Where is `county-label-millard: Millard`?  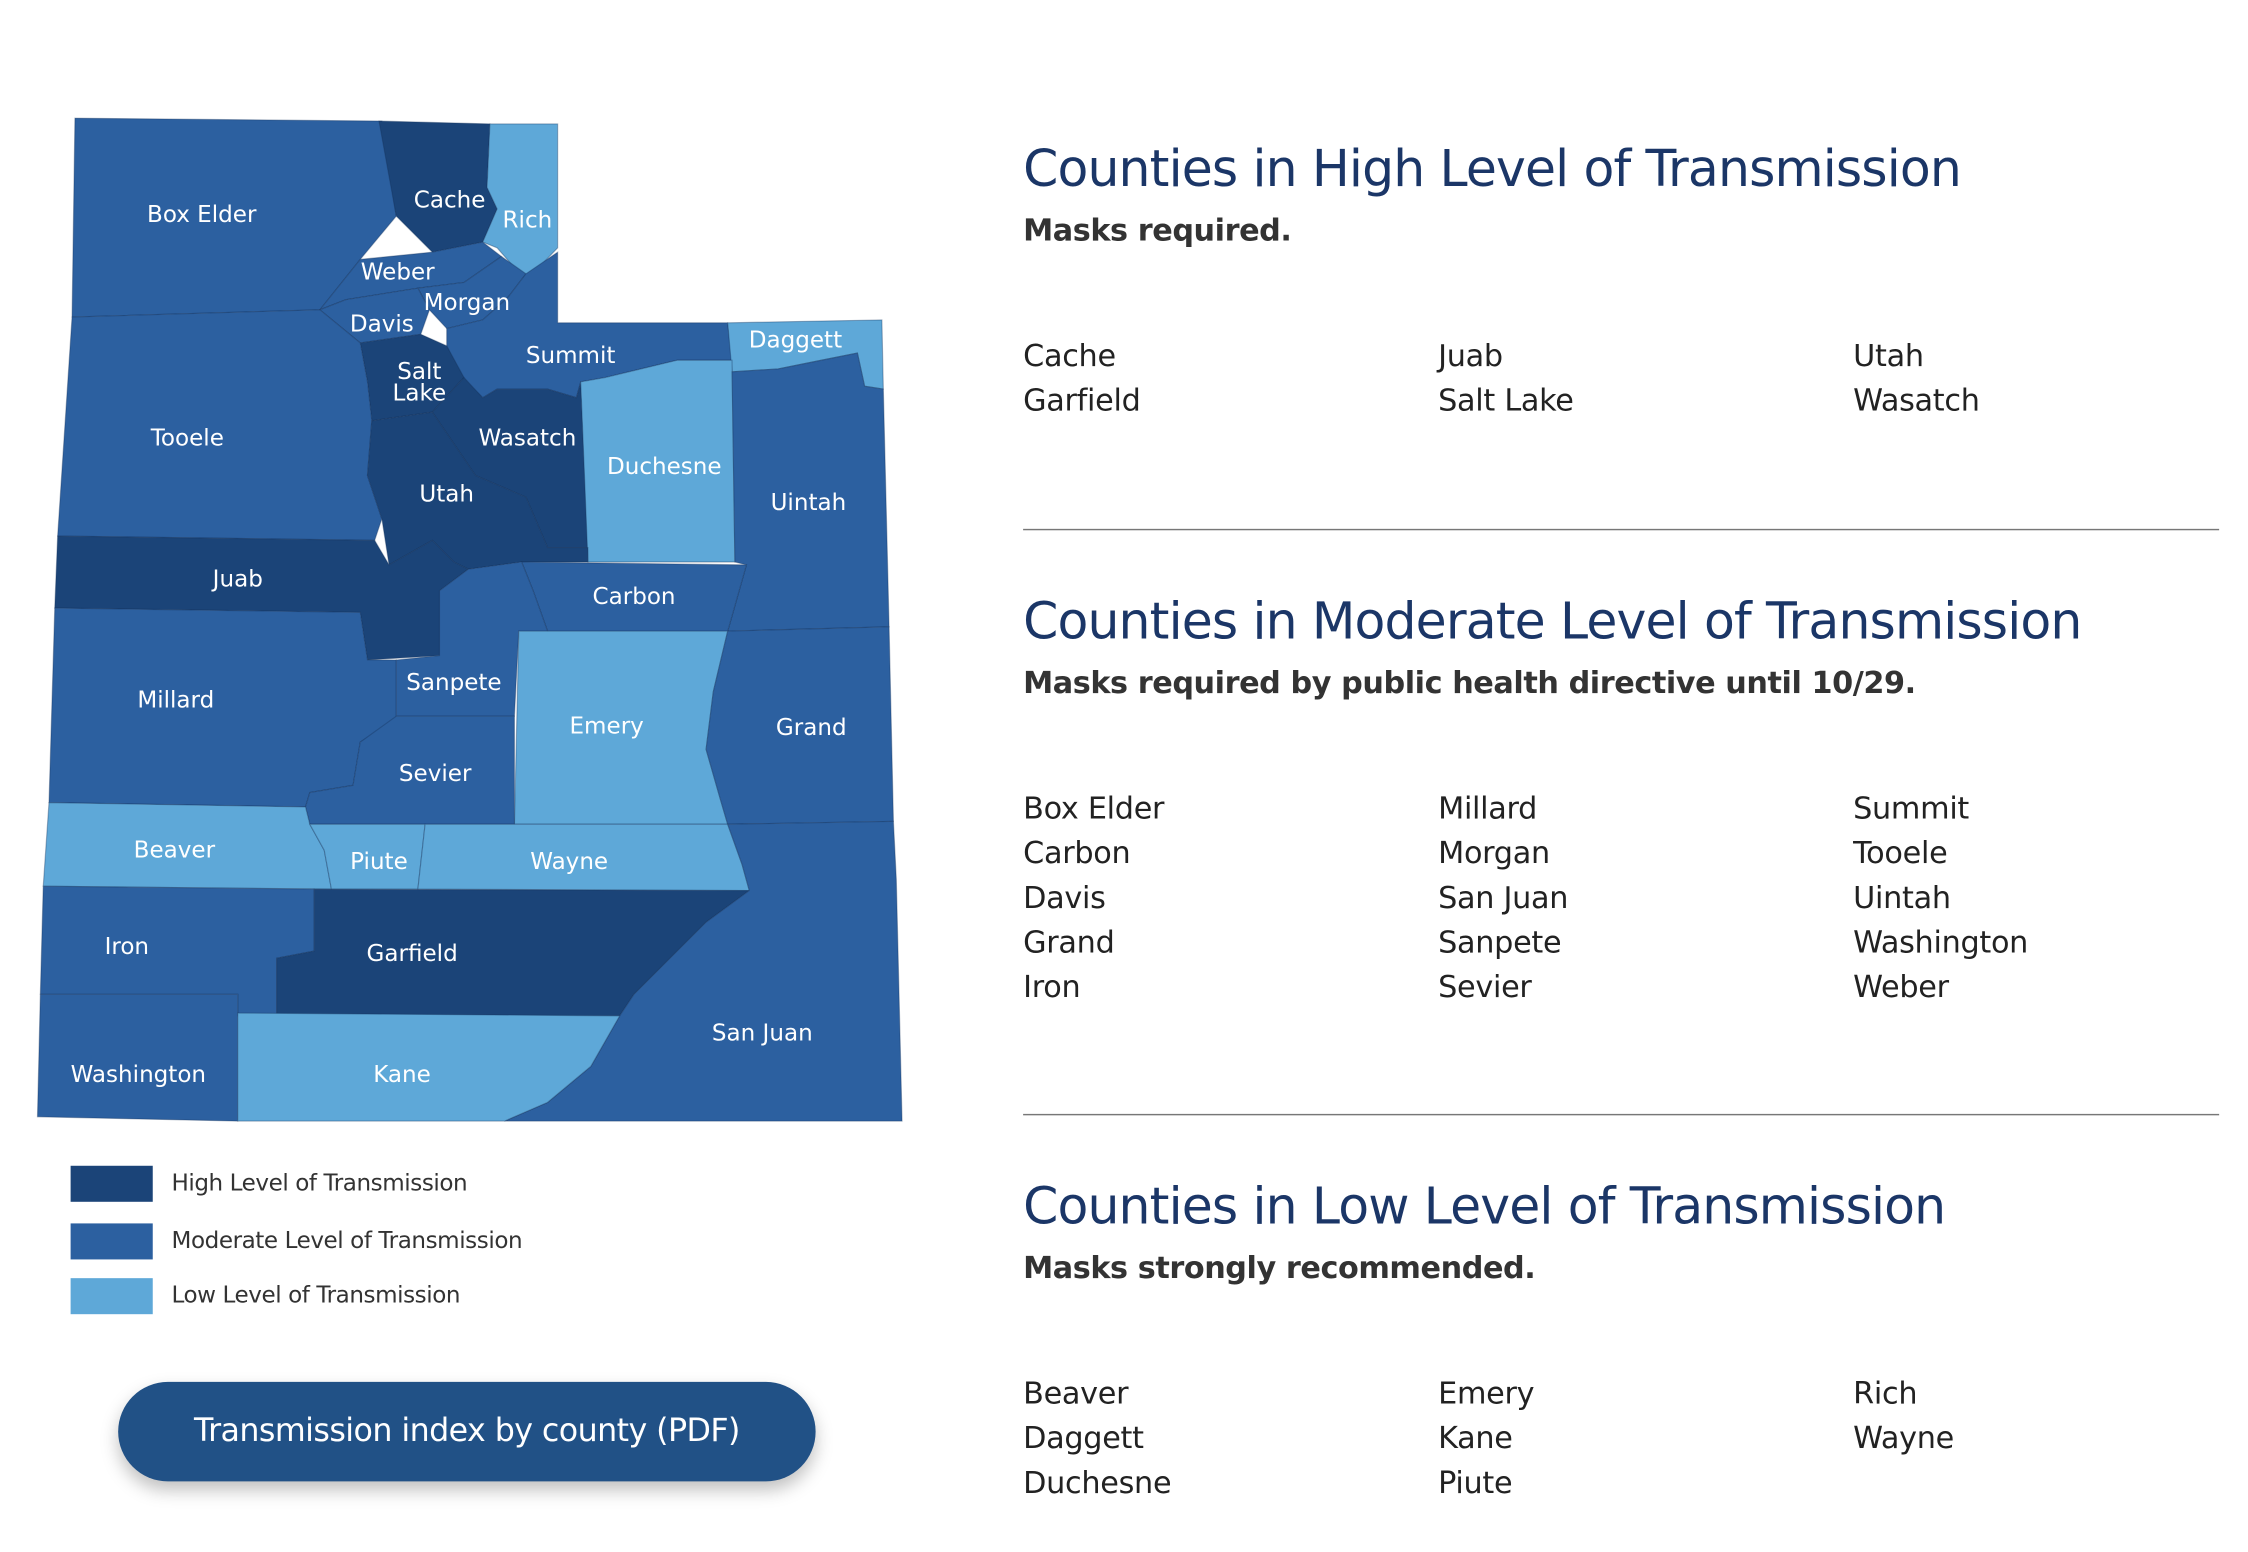
county-label-millard: Millard is located at coordinates (175, 701).